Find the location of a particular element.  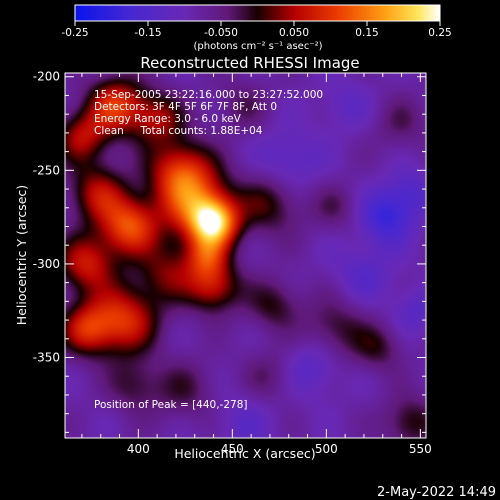

colorbar-tick-label: 0.25 is located at coordinates (439, 33).